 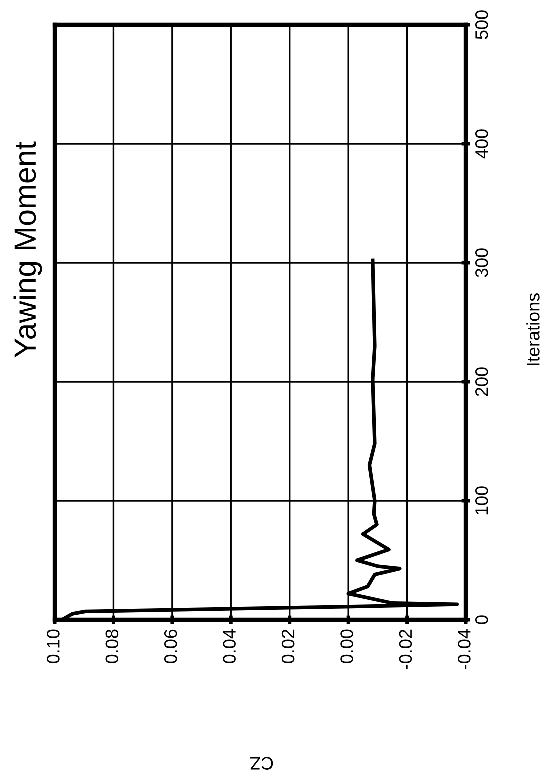 I want to click on y-axis-title: Iterations, so click(x=533, y=330).